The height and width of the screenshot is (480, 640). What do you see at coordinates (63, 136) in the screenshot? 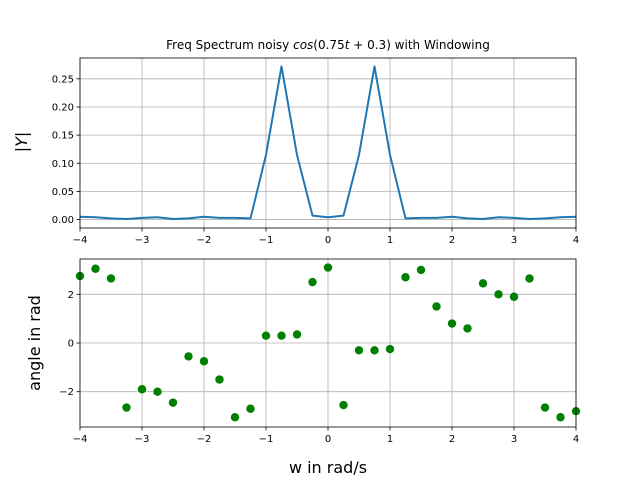
I see `y-tick-label: 0.15` at bounding box center [63, 136].